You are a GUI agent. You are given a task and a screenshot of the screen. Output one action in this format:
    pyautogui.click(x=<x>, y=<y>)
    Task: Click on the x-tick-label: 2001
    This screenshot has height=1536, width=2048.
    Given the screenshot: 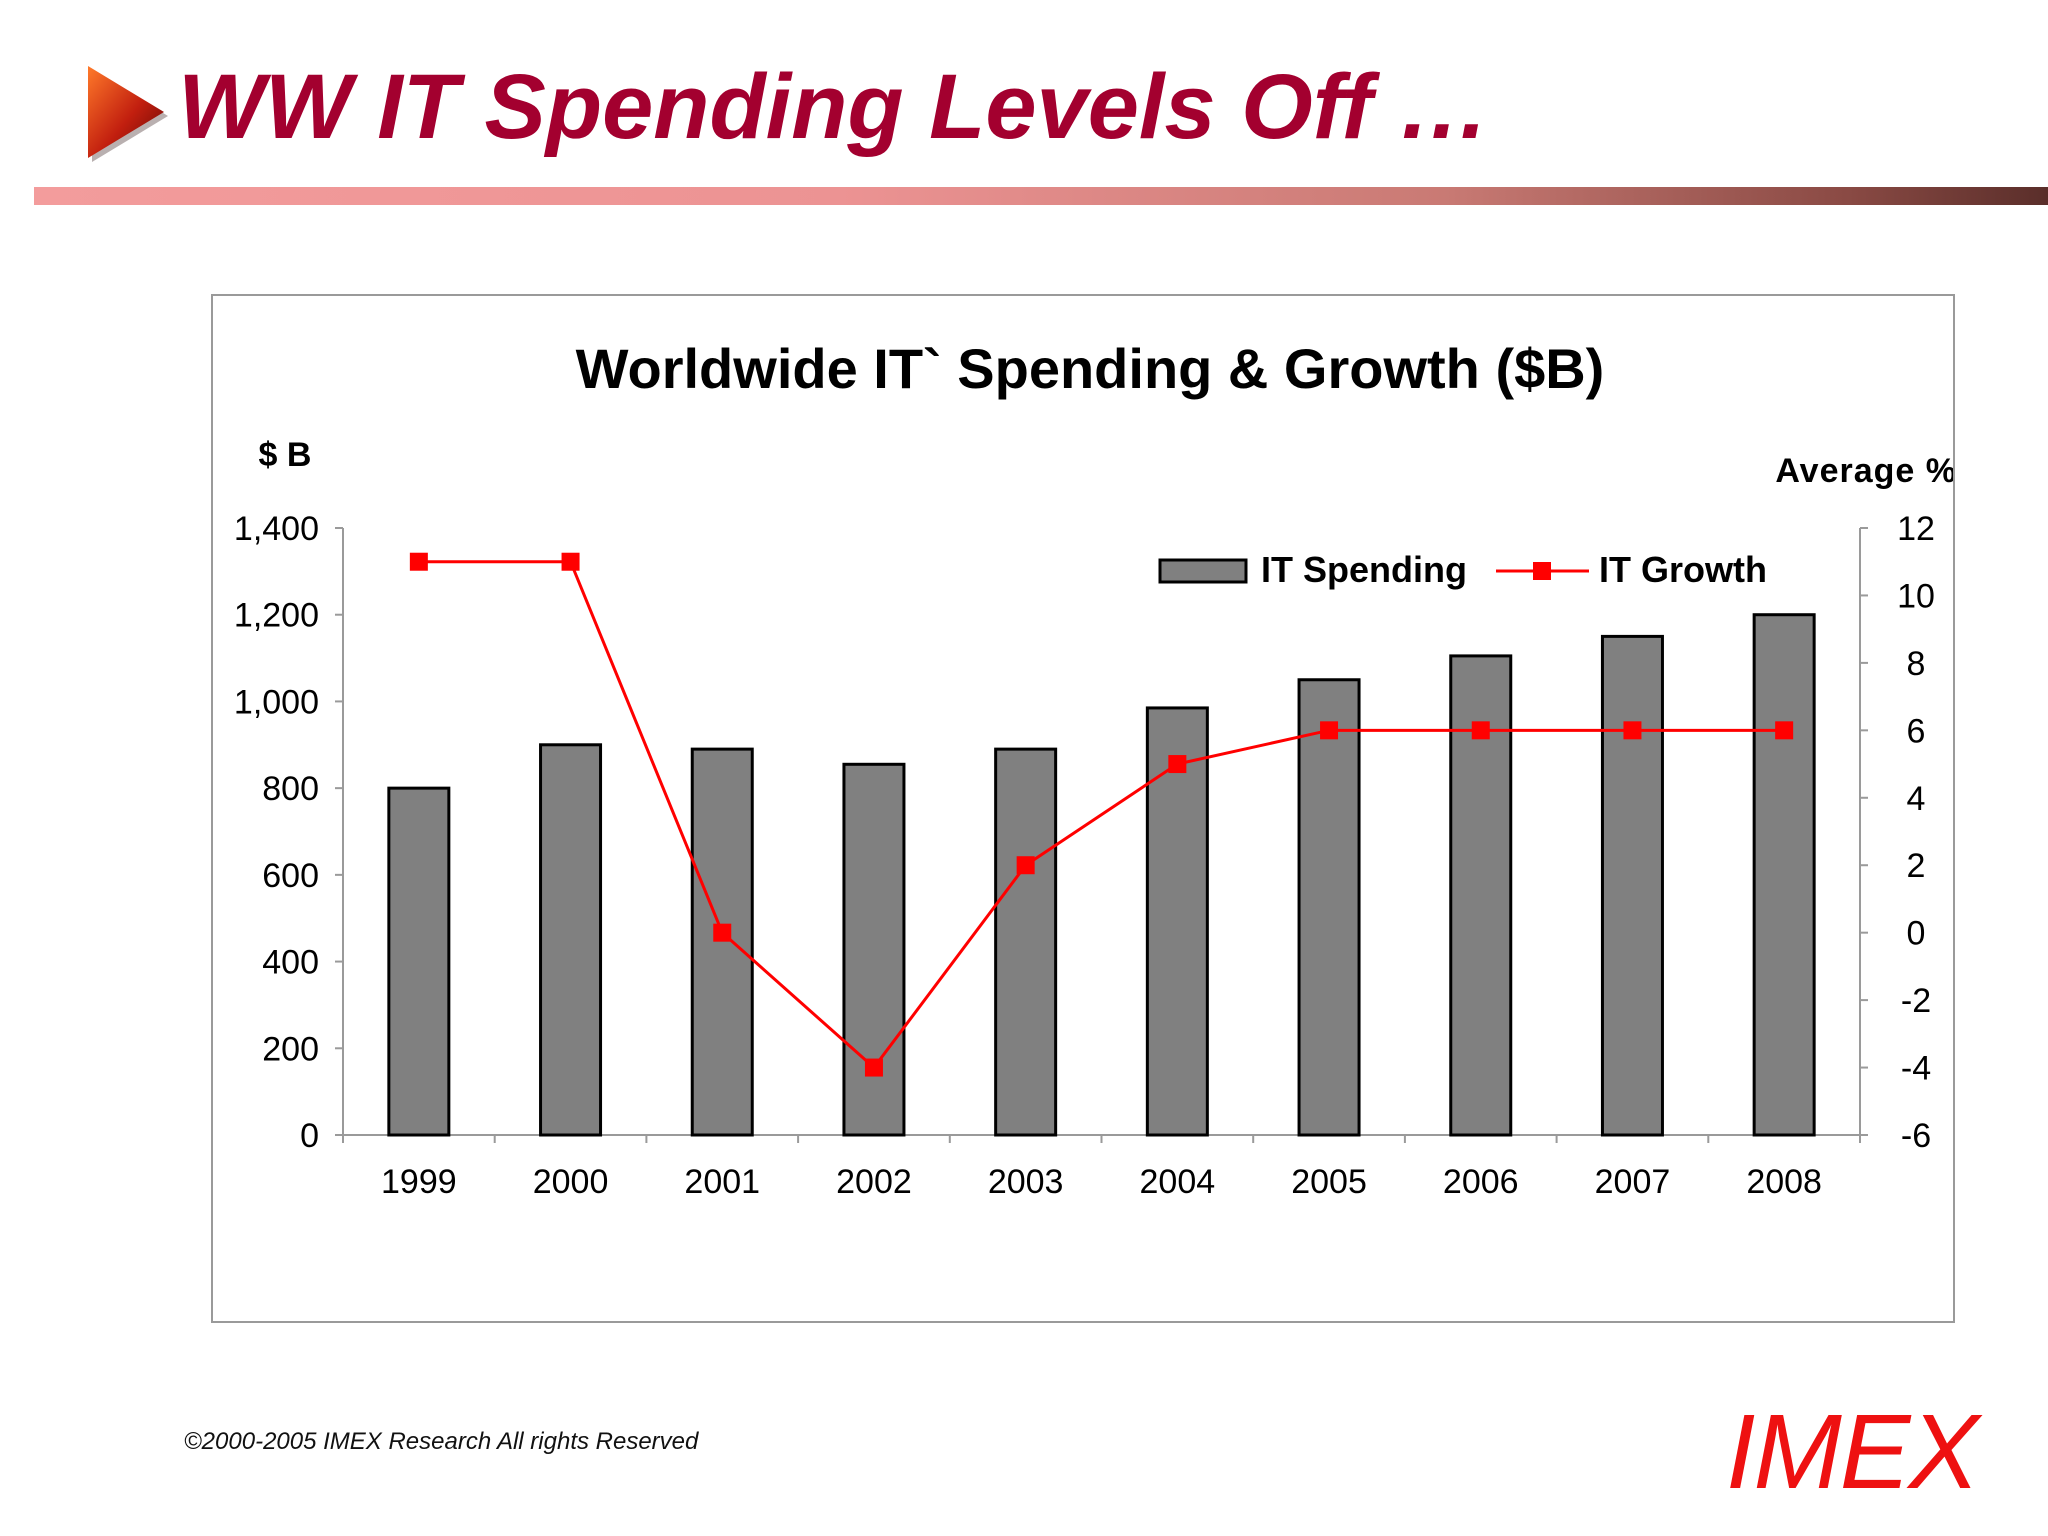 What is the action you would take?
    pyautogui.click(x=722, y=1182)
    